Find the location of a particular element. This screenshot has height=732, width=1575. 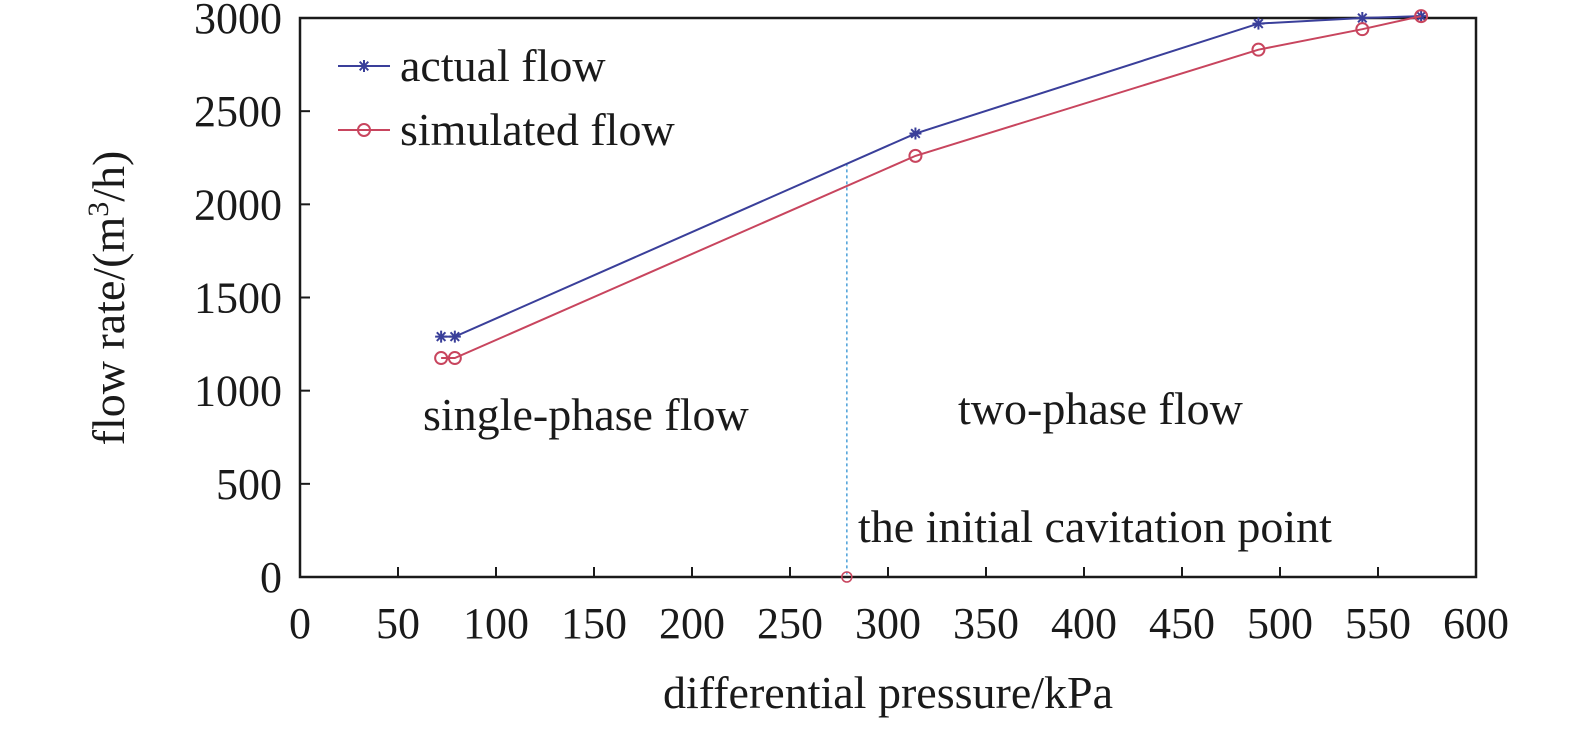

x-tick-label: 400 is located at coordinates (1084, 623).